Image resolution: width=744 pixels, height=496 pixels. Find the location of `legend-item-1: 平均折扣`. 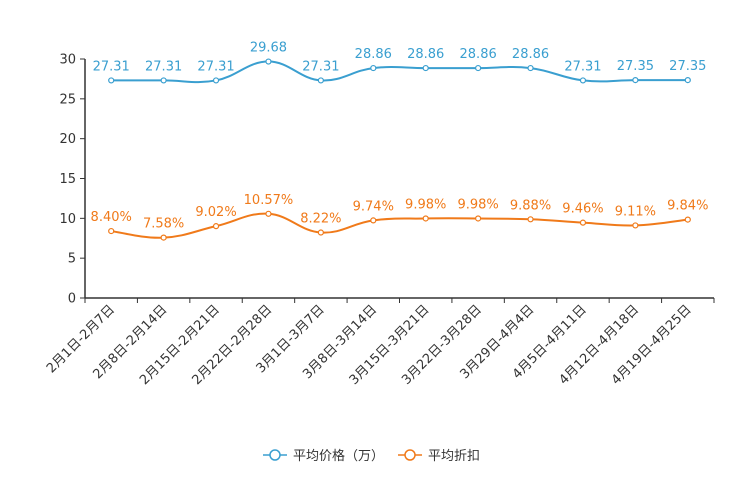

legend-item-1: 平均折扣 is located at coordinates (439, 456).